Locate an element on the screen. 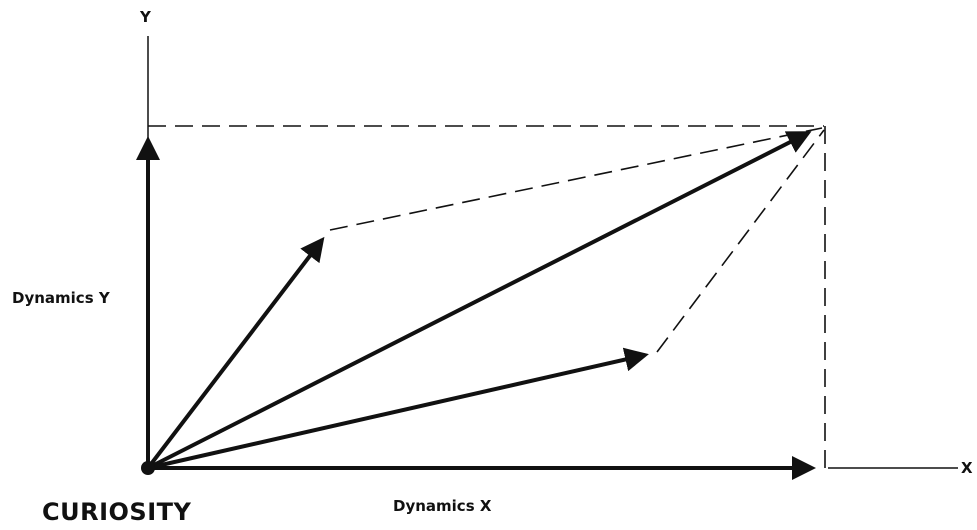  origin-label: CURIOSITY is located at coordinates (117, 512).